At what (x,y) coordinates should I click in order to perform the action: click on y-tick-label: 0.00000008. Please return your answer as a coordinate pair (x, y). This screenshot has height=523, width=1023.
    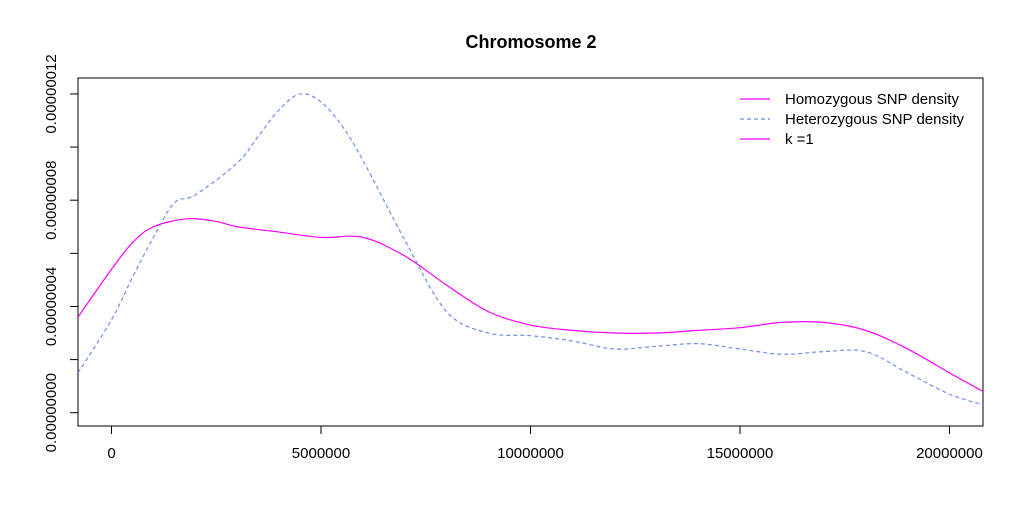
    Looking at the image, I should click on (51, 200).